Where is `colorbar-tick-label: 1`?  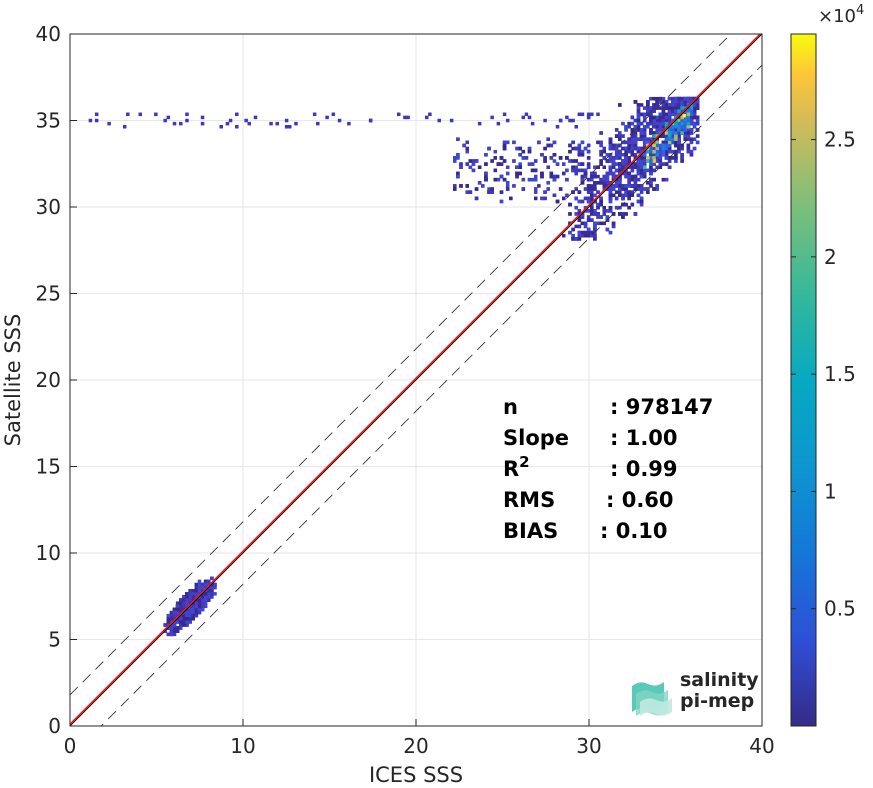
colorbar-tick-label: 1 is located at coordinates (830, 491).